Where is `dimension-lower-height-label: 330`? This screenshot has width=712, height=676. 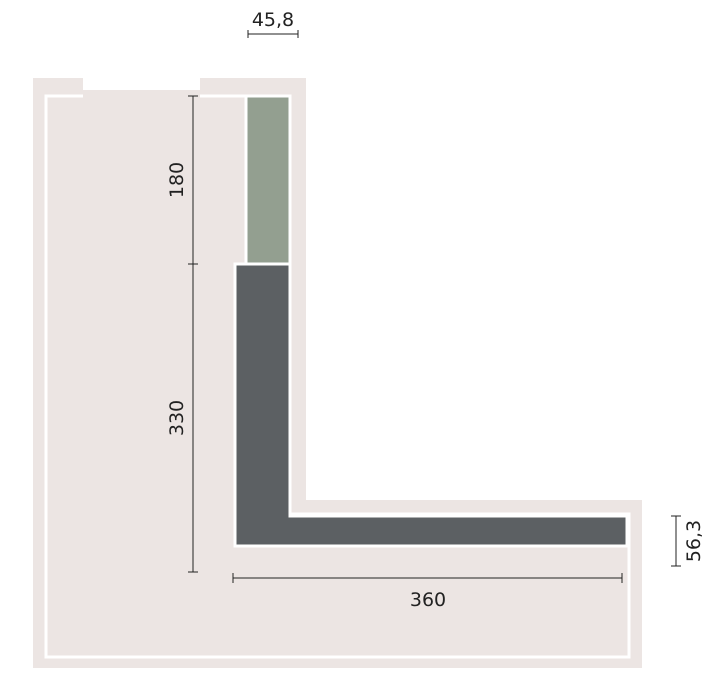
dimension-lower-height-label: 330 is located at coordinates (177, 418).